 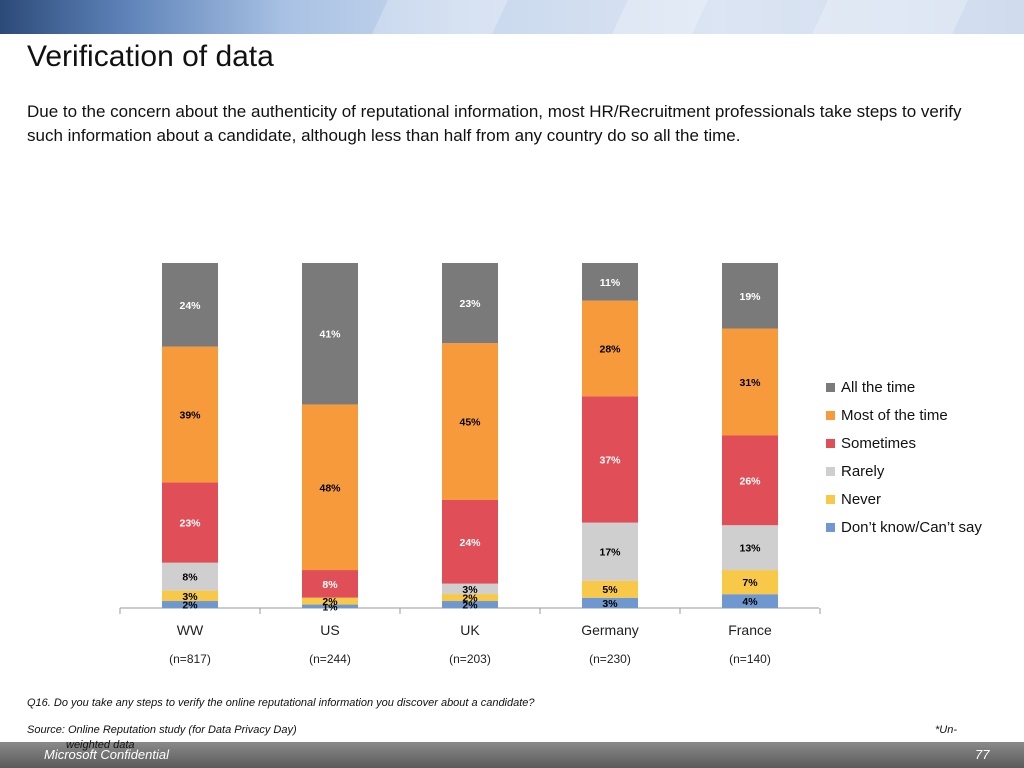 I want to click on data-label: 39%, so click(x=190, y=416).